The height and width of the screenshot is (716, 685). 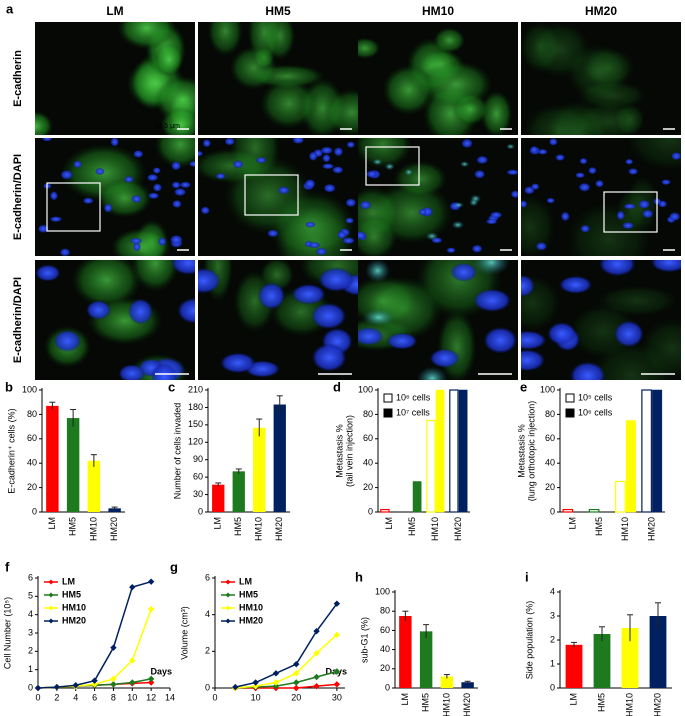 I want to click on row-label: E-cadherin, so click(x=18, y=78).